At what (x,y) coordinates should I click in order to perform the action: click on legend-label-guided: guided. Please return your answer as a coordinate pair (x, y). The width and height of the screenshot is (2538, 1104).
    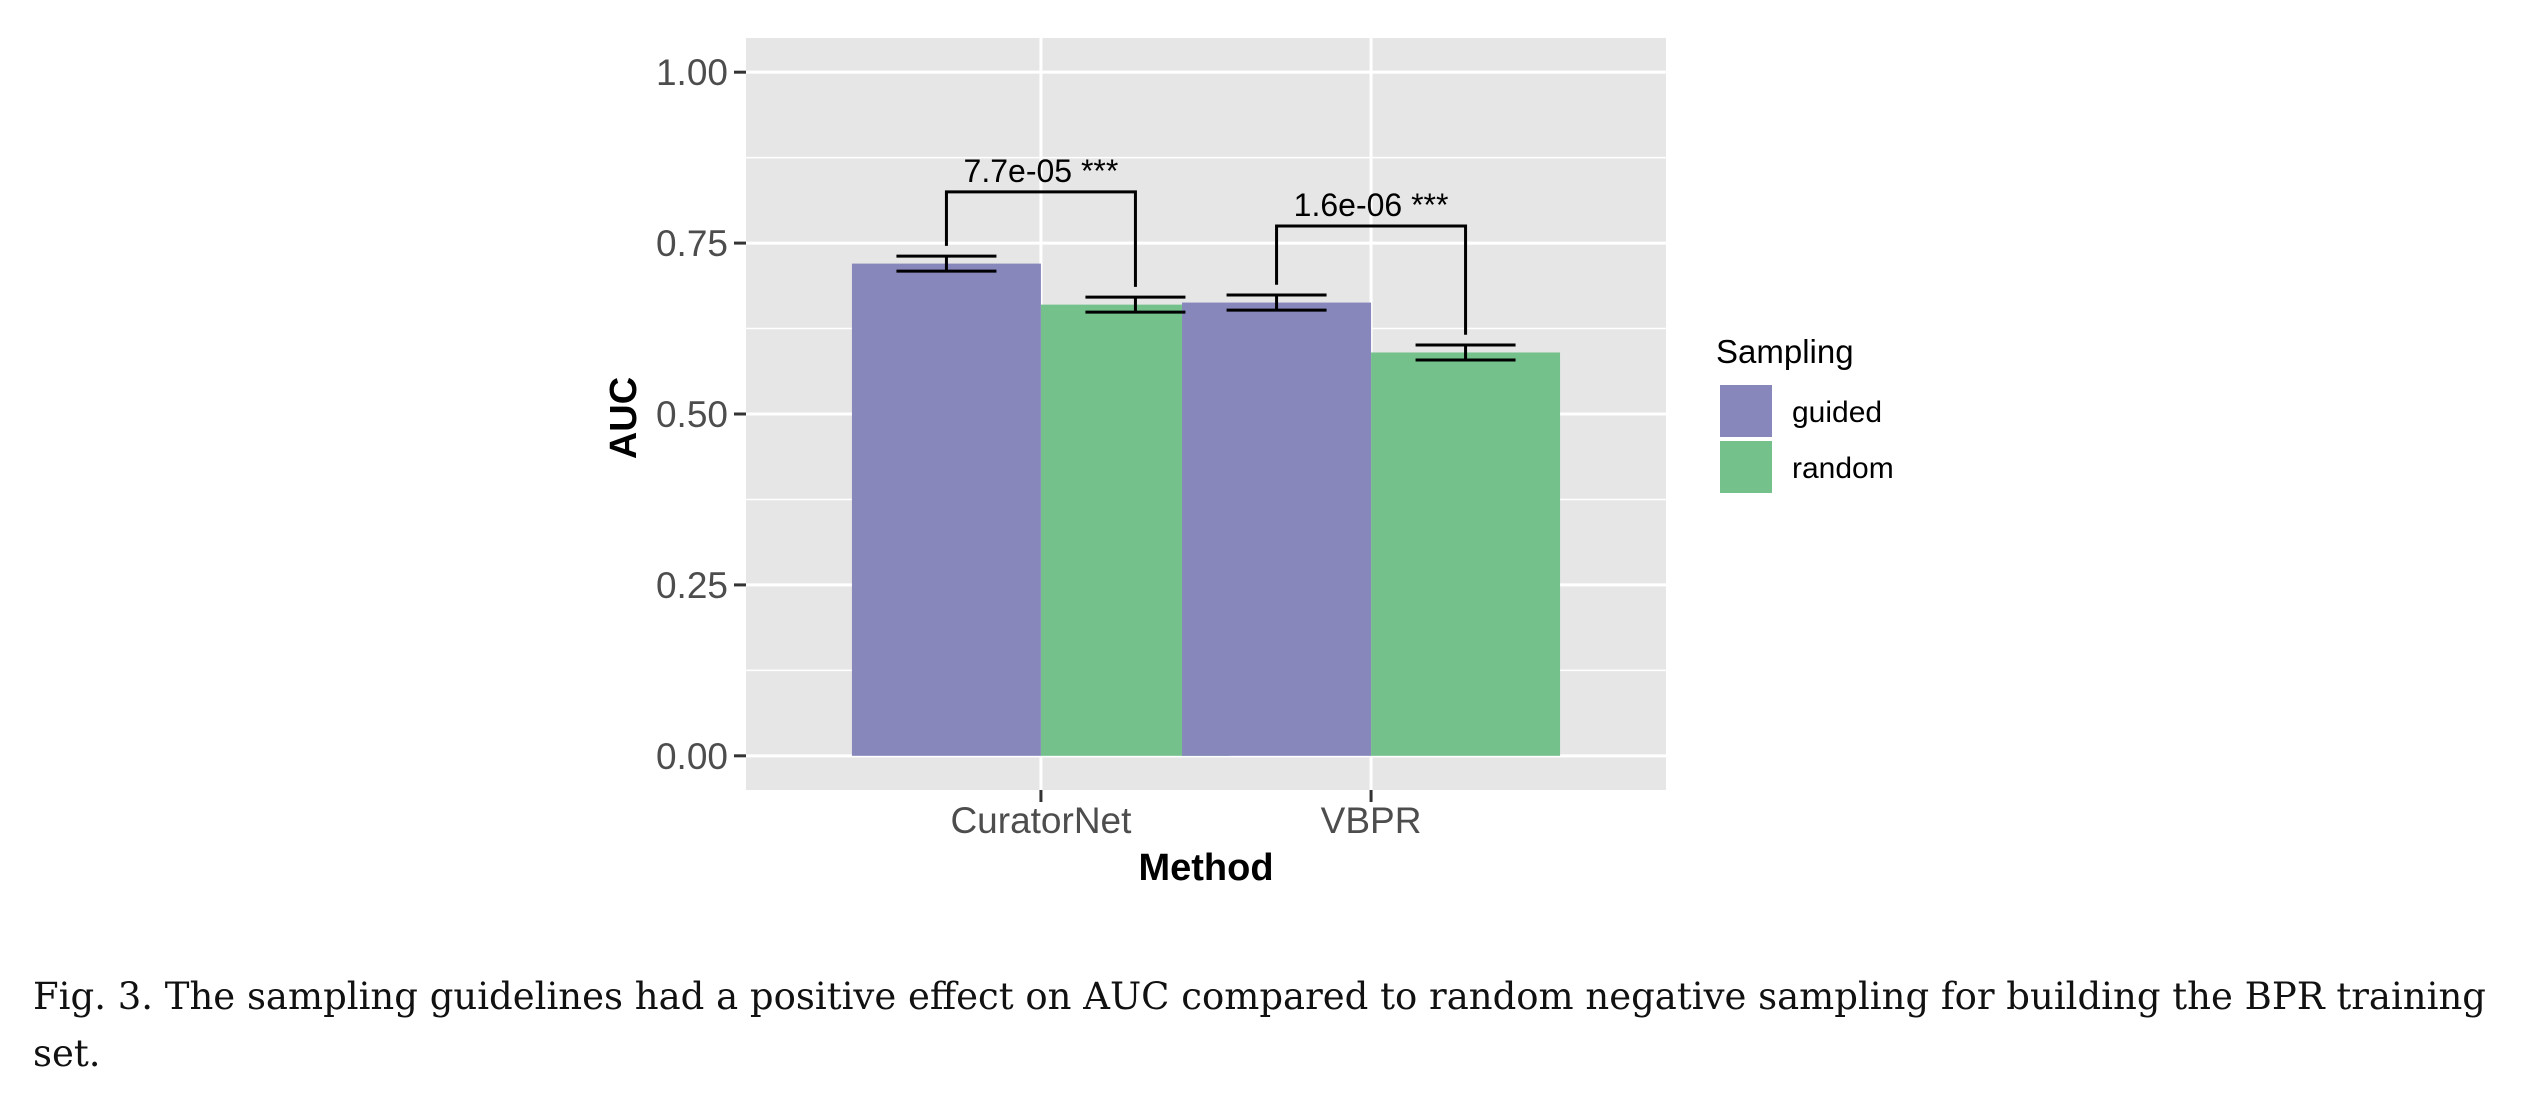
    Looking at the image, I should click on (1837, 412).